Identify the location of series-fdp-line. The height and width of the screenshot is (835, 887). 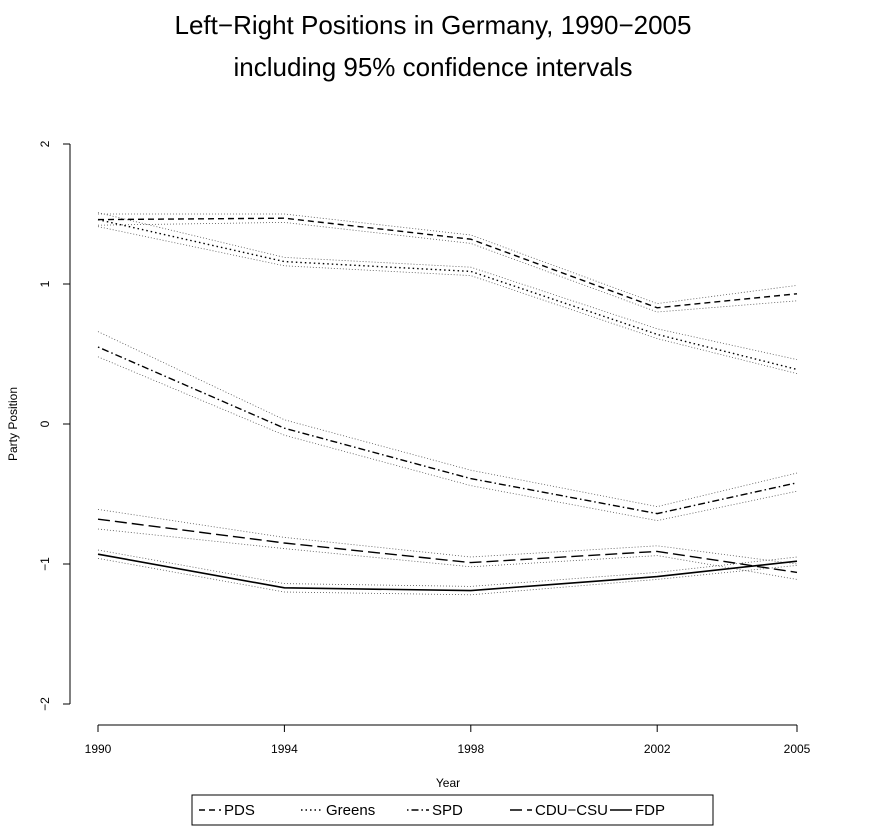
(447, 572).